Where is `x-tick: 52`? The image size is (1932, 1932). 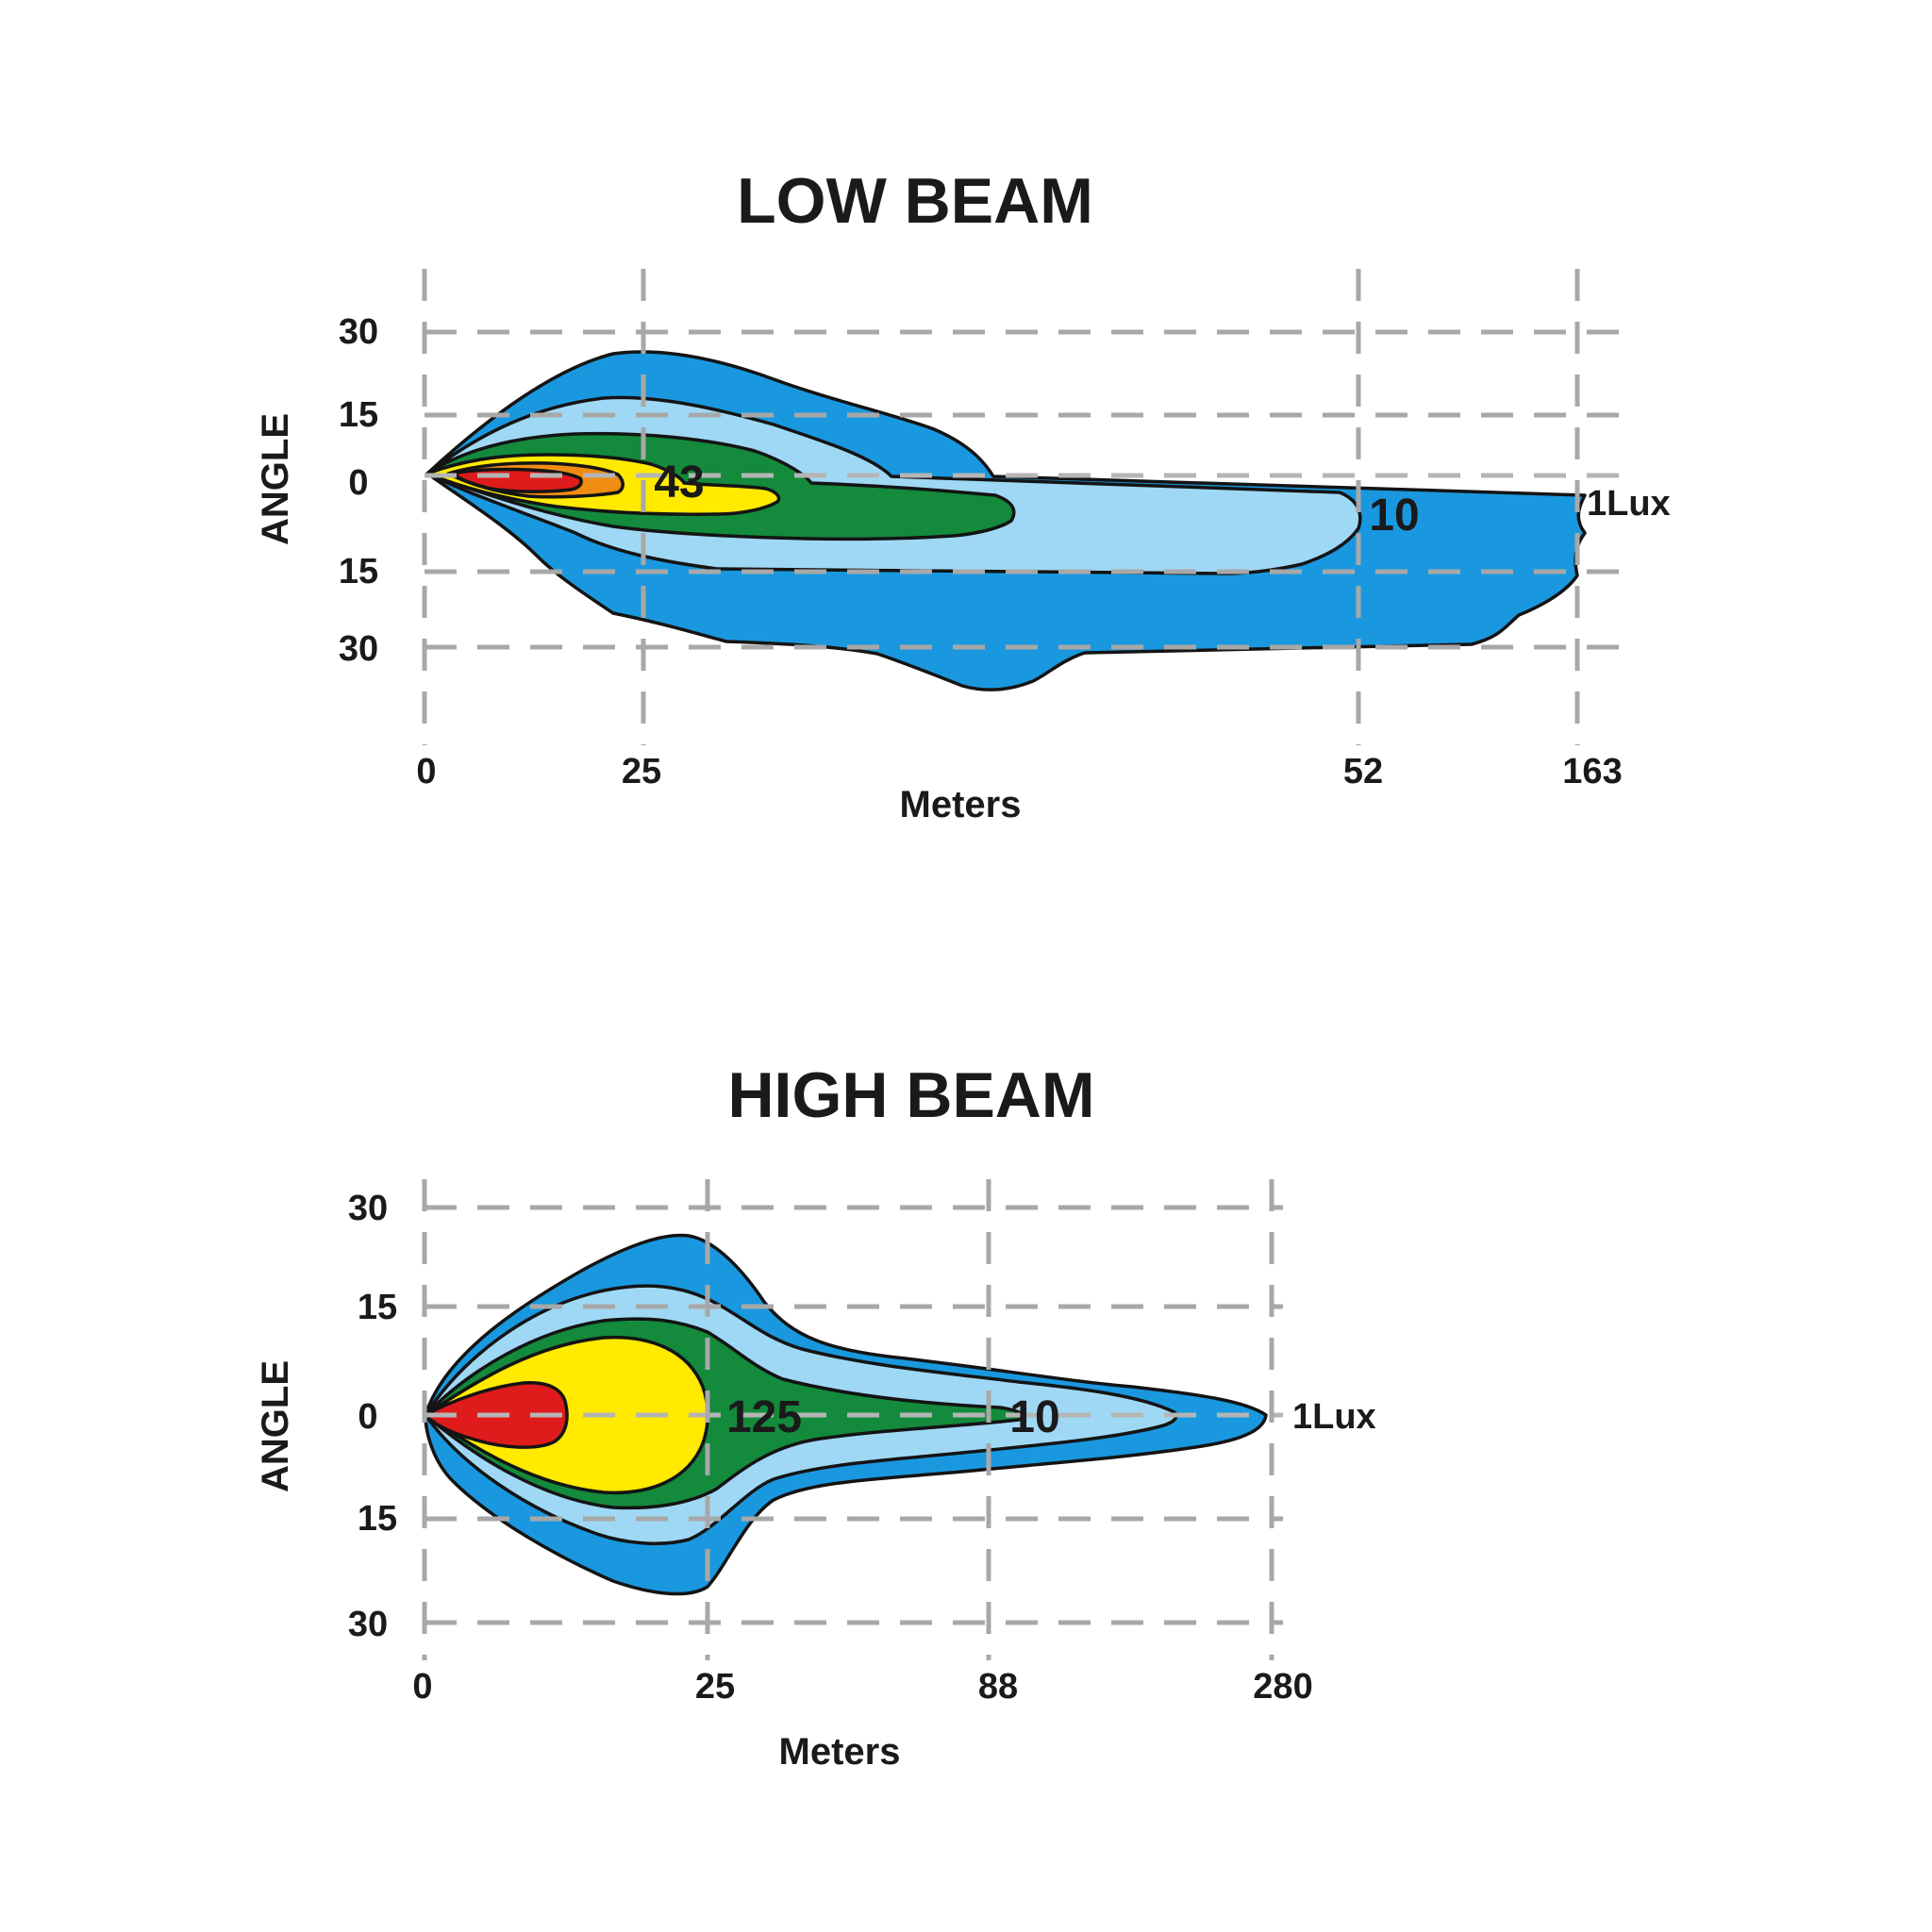
x-tick: 52 is located at coordinates (1363, 772).